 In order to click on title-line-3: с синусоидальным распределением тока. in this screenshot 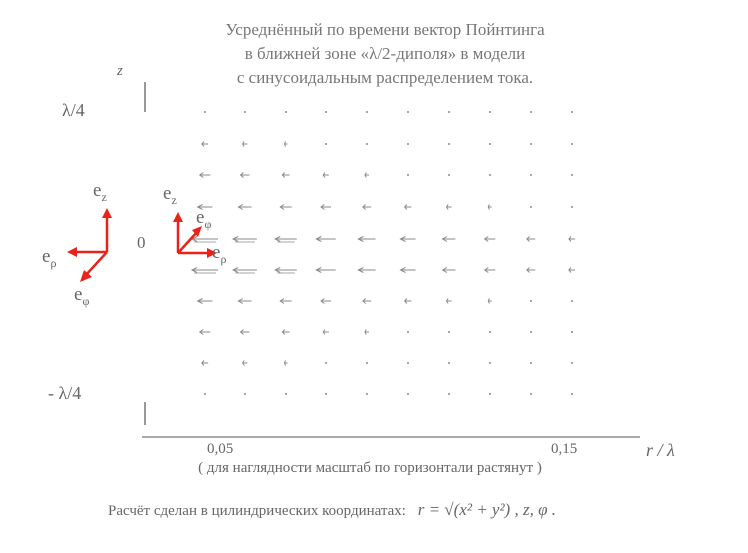, I will do `click(385, 77)`.